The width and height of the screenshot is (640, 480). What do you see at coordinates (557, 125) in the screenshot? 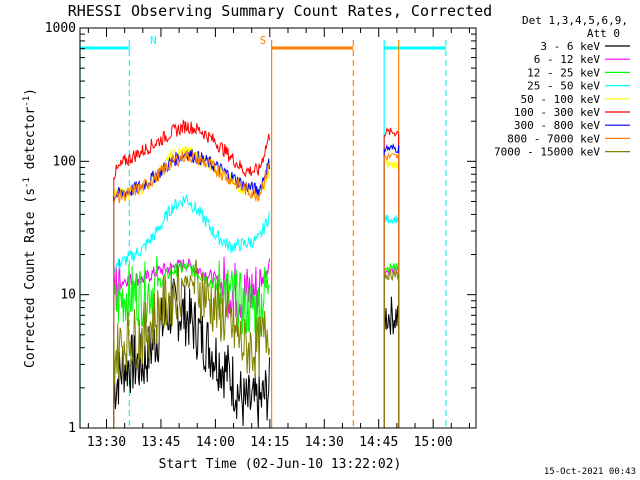
I see `legend-label: 300 - 800 keV` at bounding box center [557, 125].